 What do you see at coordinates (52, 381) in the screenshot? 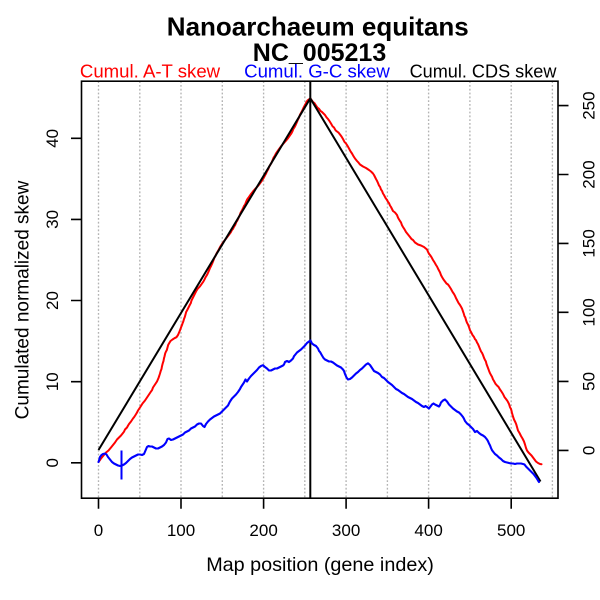
I see `svg-text: 10` at bounding box center [52, 381].